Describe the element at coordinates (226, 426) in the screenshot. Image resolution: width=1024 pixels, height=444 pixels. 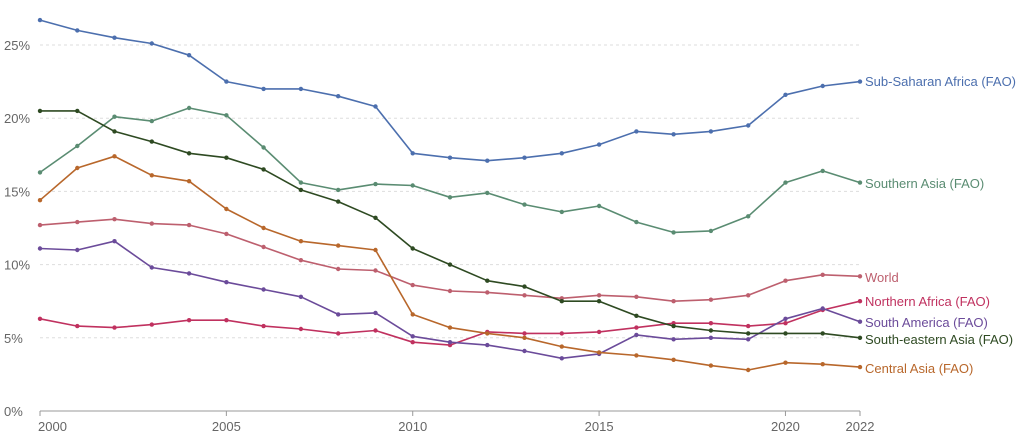
I see `x-tick-label: 2005` at that location.